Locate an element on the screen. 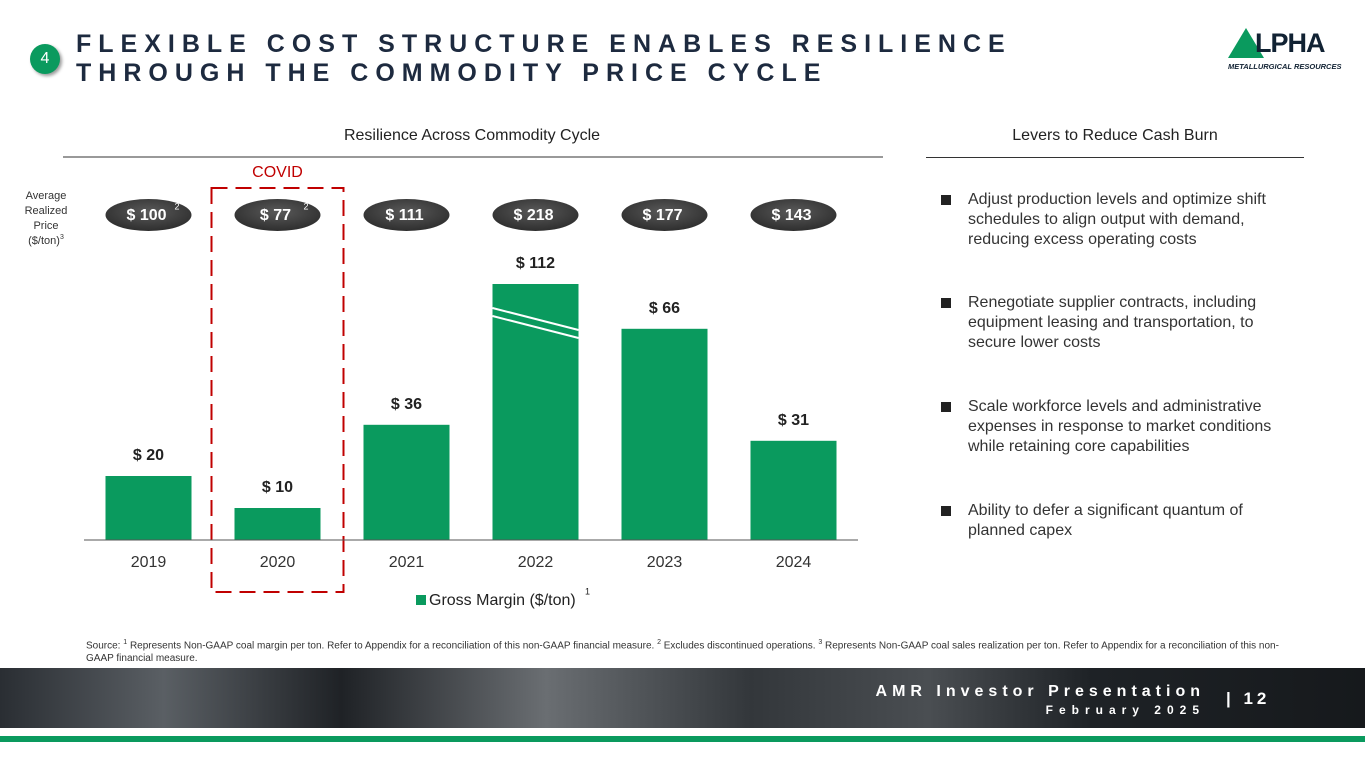  price-axis-label-line: ($/ton) is located at coordinates (44, 241).